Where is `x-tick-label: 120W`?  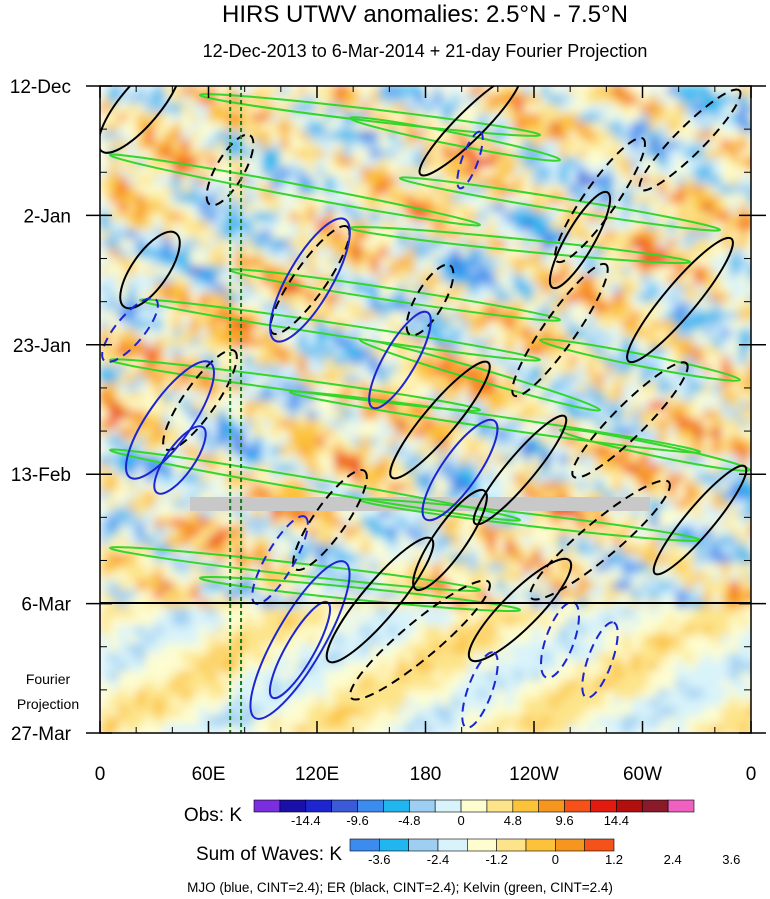
x-tick-label: 120W is located at coordinates (534, 774).